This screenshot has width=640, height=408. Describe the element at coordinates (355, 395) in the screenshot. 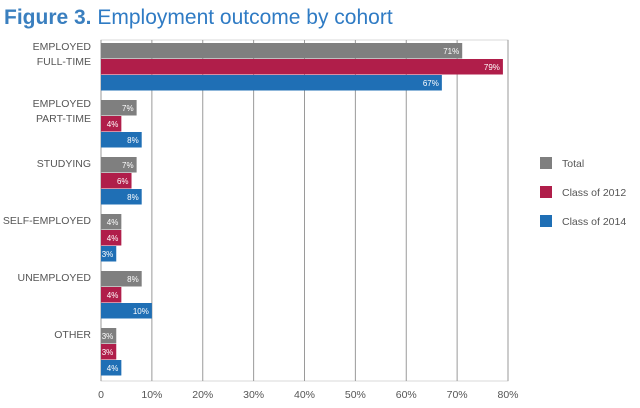

I see `x-tick-label: 50%` at that location.